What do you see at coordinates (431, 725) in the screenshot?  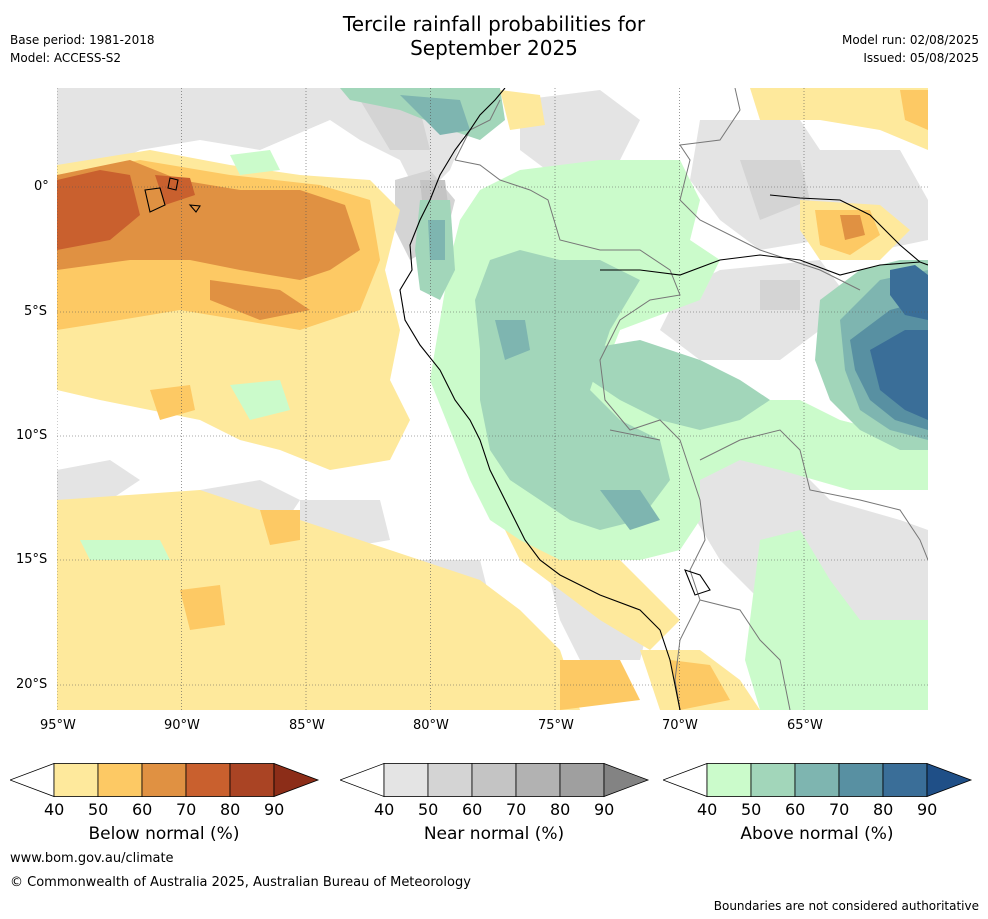 I see `lon-label-80w: 80°W` at bounding box center [431, 725].